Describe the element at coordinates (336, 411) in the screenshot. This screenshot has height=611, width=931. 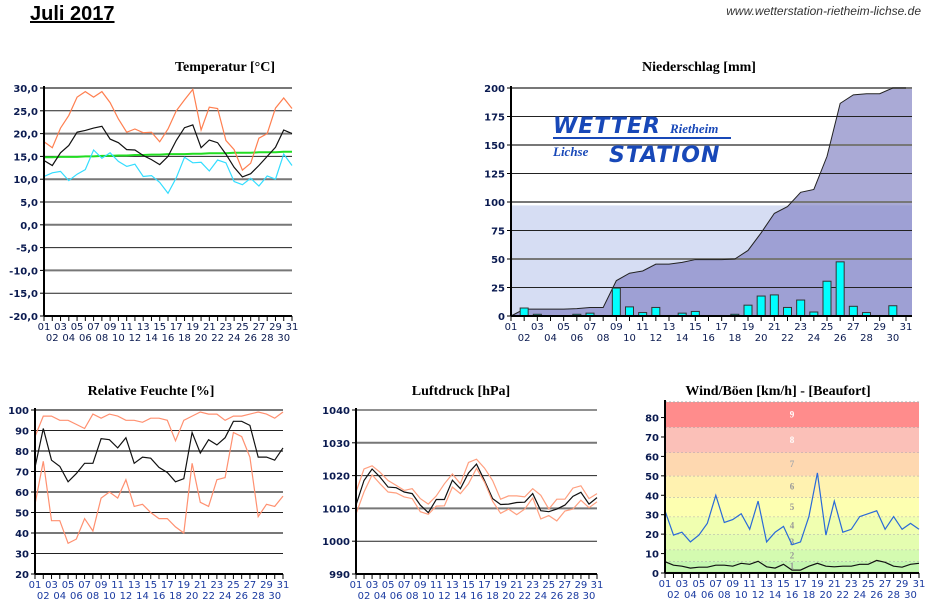
I see `y-tick-label: 1040` at that location.